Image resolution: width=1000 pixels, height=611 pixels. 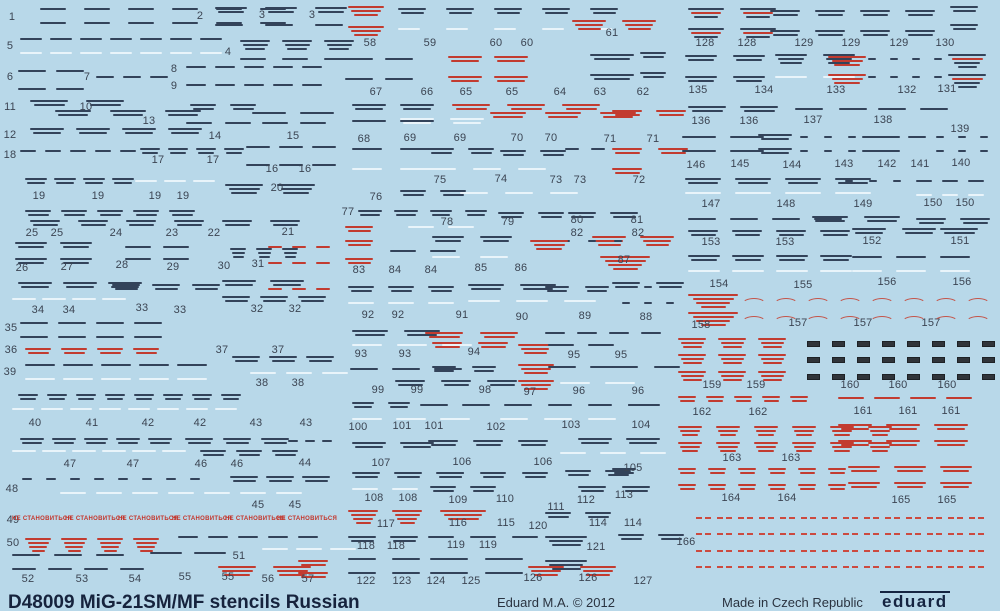 What do you see at coordinates (947, 500) in the screenshot?
I see `part-number: 165` at bounding box center [947, 500].